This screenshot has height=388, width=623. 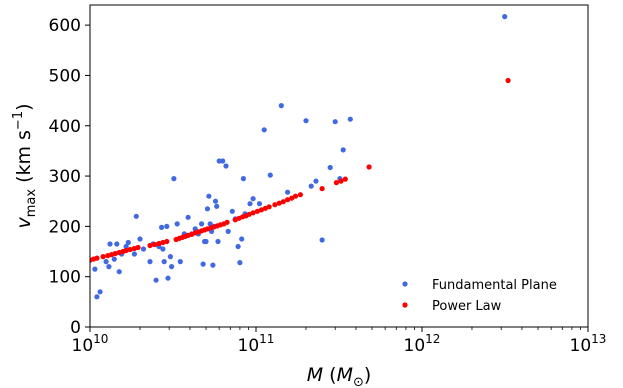 What do you see at coordinates (65, 177) in the screenshot?
I see `y-tick-label: 300` at bounding box center [65, 177].